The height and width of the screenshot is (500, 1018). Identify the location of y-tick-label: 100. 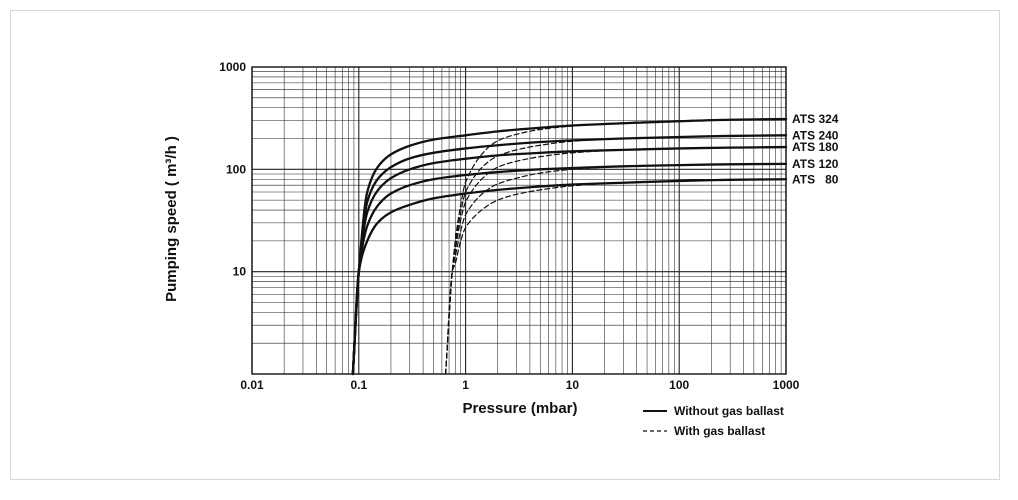
(236, 169).